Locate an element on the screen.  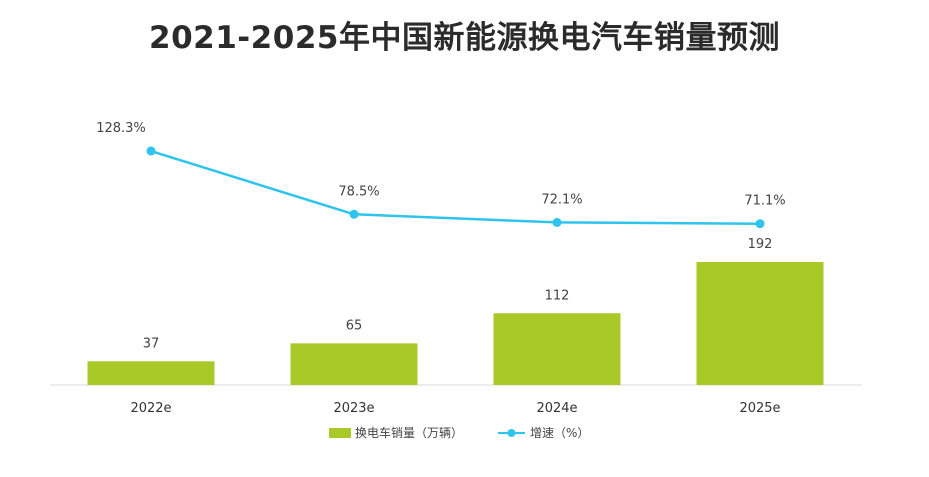
growth-rate-line is located at coordinates (455, 187).